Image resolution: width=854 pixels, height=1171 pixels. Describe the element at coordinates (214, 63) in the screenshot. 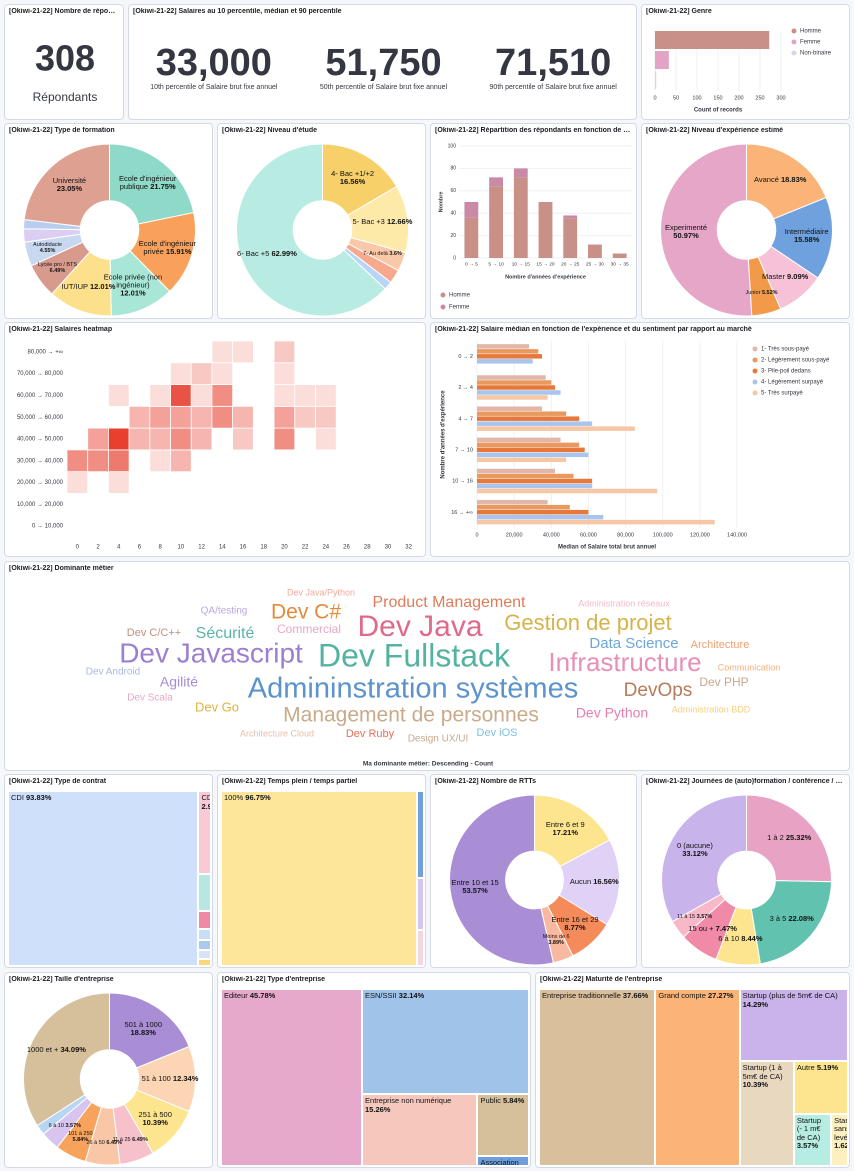

I see `metric-value: 33,000` at that location.